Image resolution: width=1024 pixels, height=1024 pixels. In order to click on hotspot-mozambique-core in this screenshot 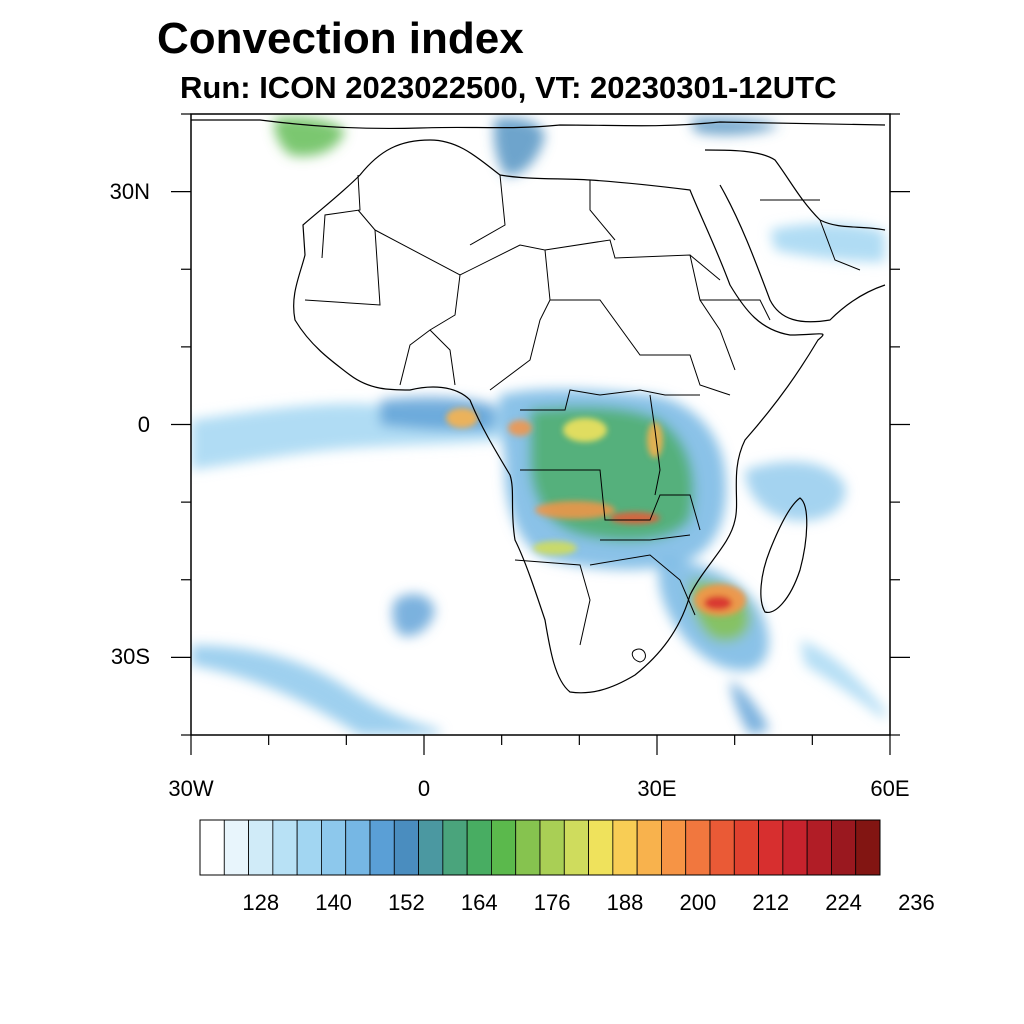, I will do `click(718, 603)`.